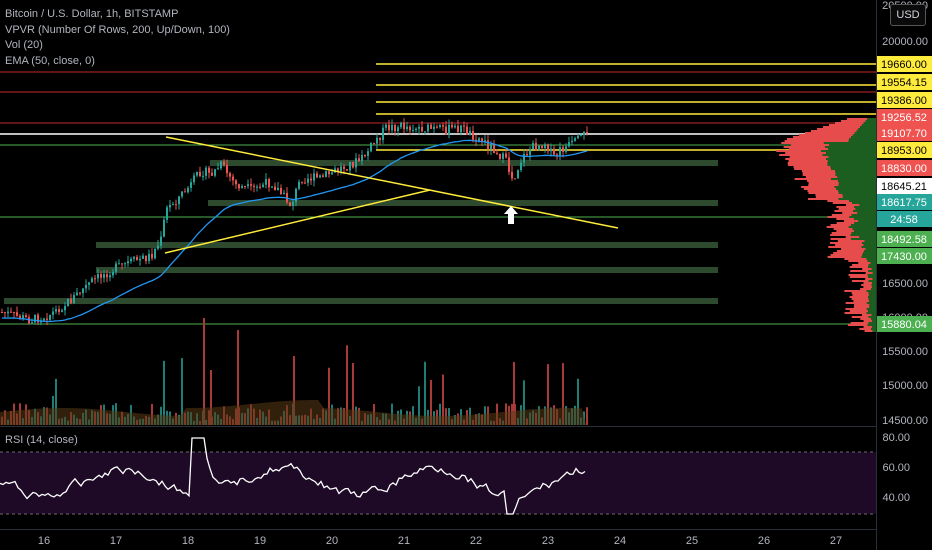 Image resolution: width=932 pixels, height=550 pixels. Describe the element at coordinates (904, 257) in the screenshot. I see `price-tag-label: 17430.00` at that location.